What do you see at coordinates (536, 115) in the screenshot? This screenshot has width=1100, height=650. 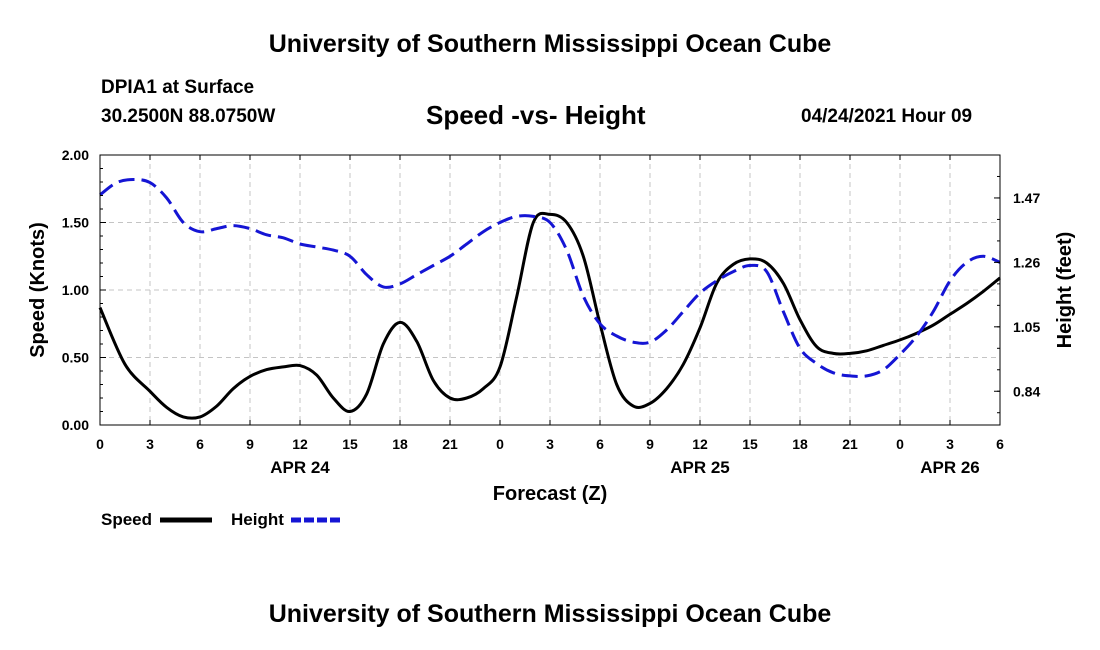 I see `chart-title: Speed -vs- Height` at bounding box center [536, 115].